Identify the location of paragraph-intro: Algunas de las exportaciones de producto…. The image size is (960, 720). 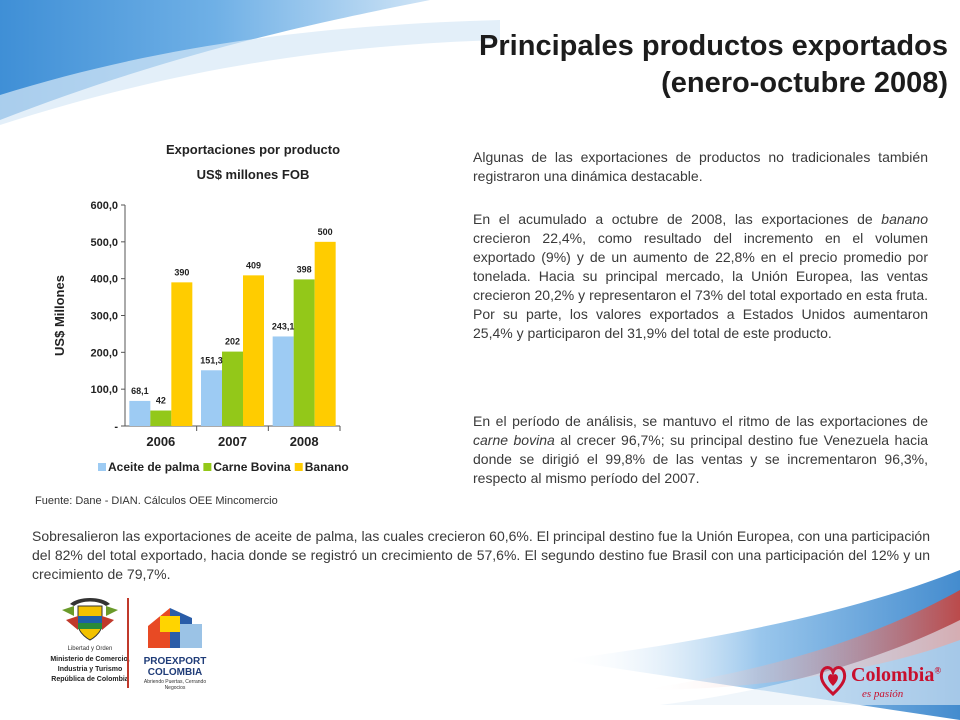
(700, 166).